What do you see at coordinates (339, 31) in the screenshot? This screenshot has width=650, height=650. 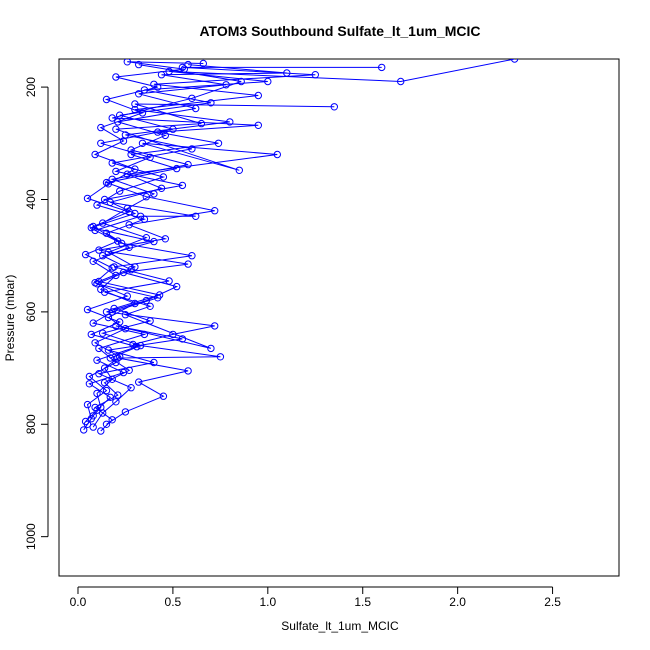 I see `chart-title: ATOM3 Southbound Sulfate_lt_1um_MCIC` at bounding box center [339, 31].